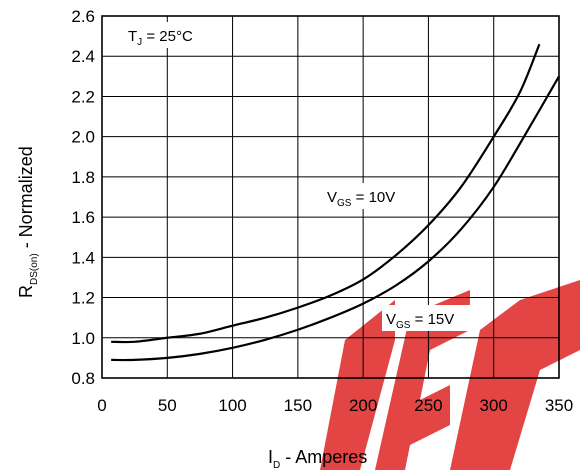 This screenshot has height=472, width=580. Describe the element at coordinates (420, 321) in the screenshot. I see `series-label-15v: VGS = 15V` at that location.